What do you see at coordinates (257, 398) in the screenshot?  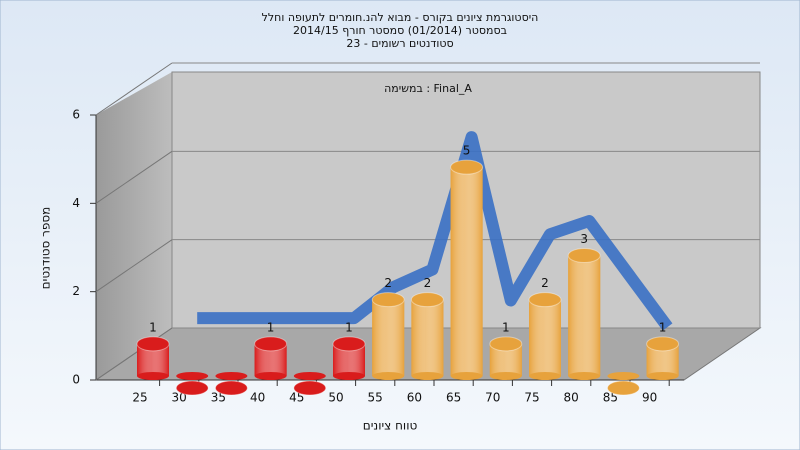 I see `x-tick-label: 40` at bounding box center [257, 398].